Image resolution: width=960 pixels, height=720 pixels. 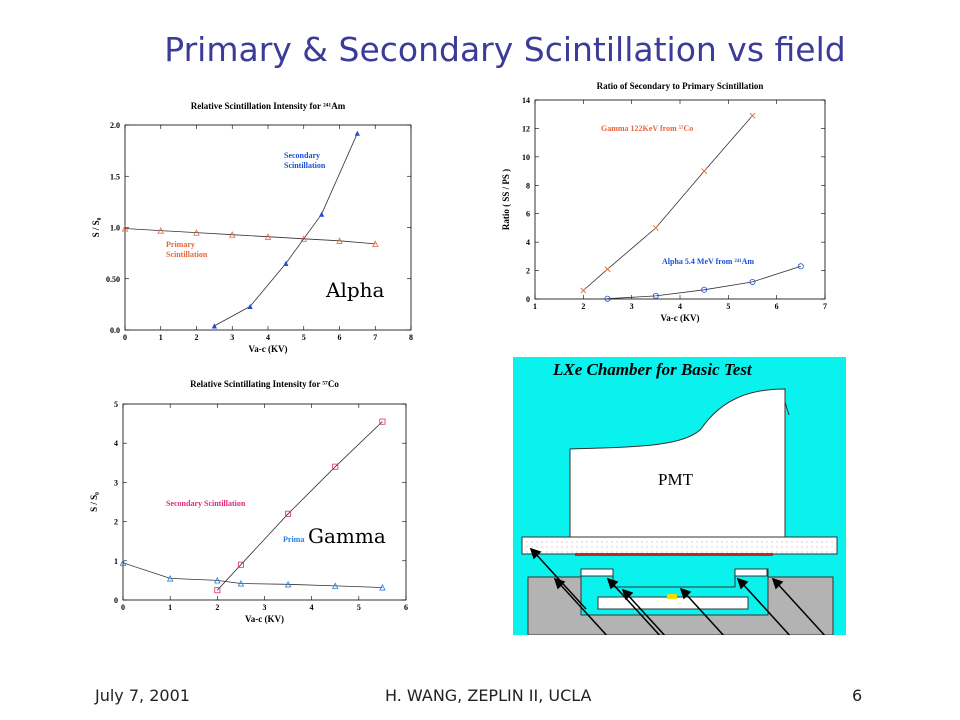 I want to click on series-label: Scintillation, so click(x=305, y=165).